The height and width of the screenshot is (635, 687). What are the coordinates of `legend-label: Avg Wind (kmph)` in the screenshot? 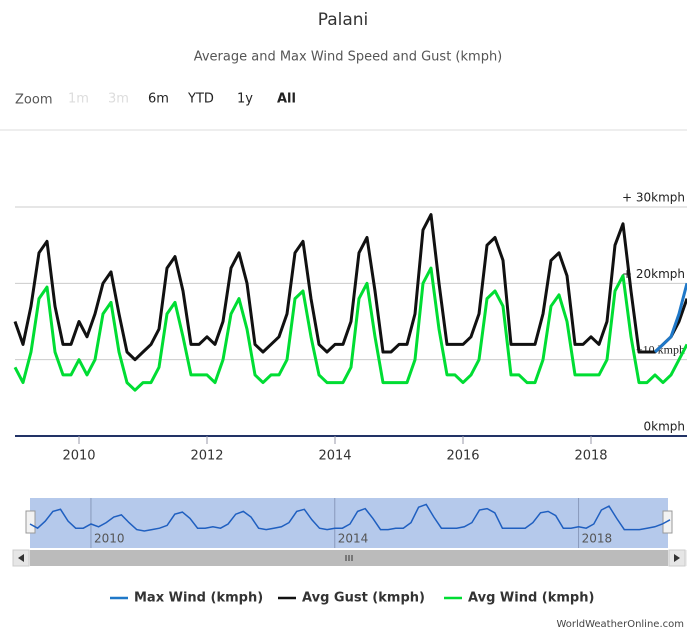 It's located at (531, 598).